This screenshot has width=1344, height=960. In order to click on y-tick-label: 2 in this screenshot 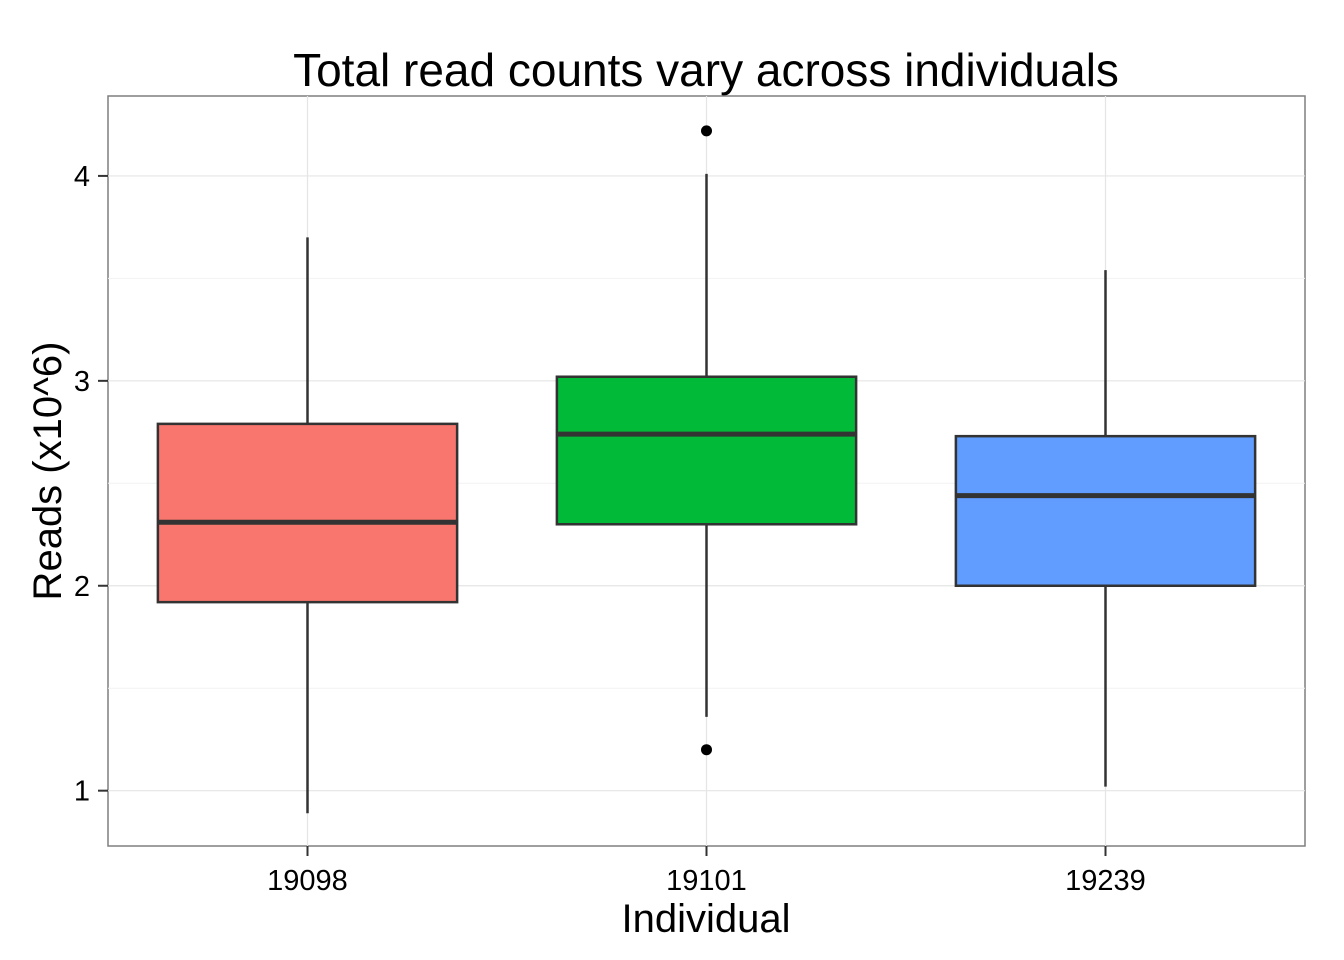, I will do `click(82, 587)`.